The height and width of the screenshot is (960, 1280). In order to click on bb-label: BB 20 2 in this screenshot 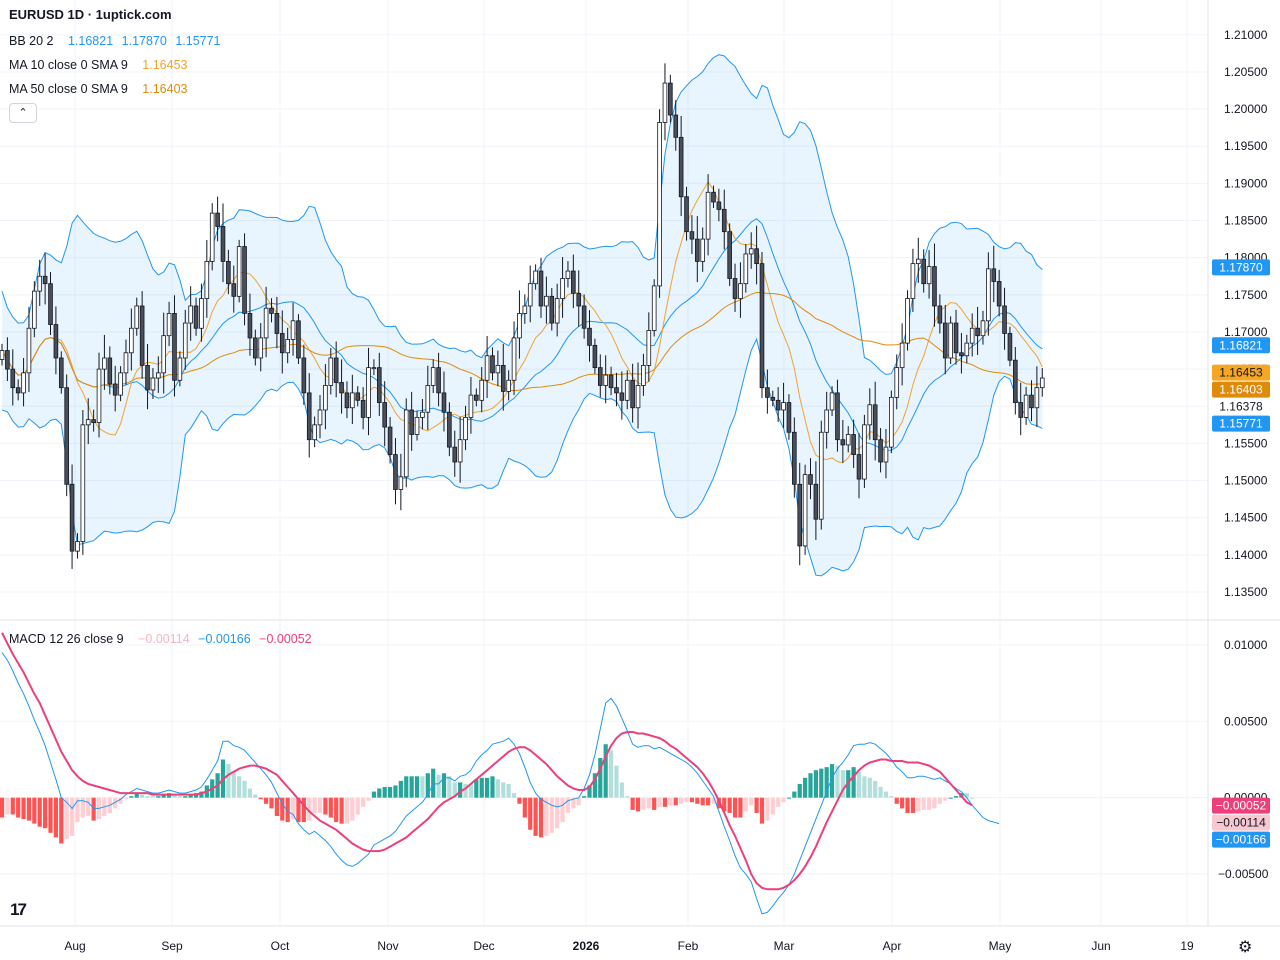, I will do `click(31, 41)`.